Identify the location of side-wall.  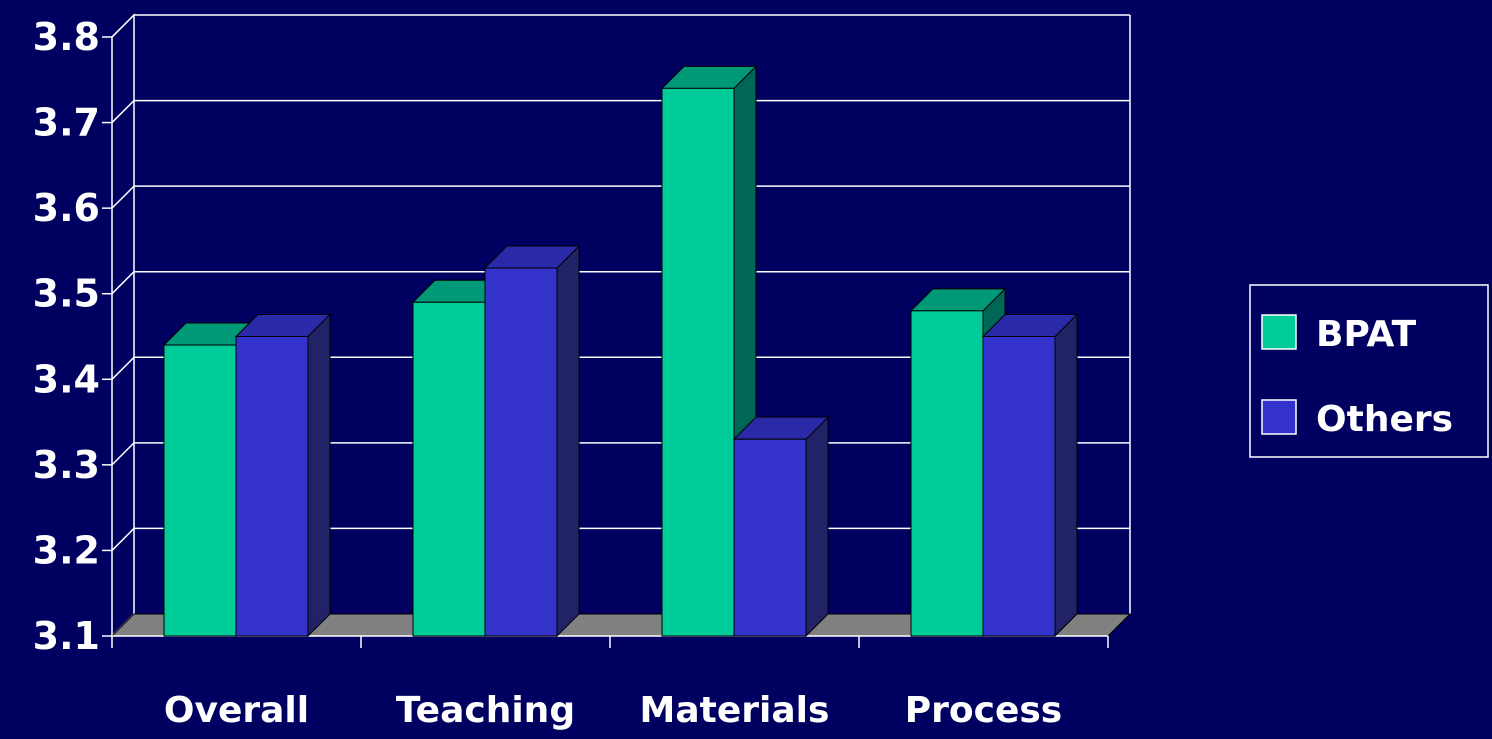
(123, 325).